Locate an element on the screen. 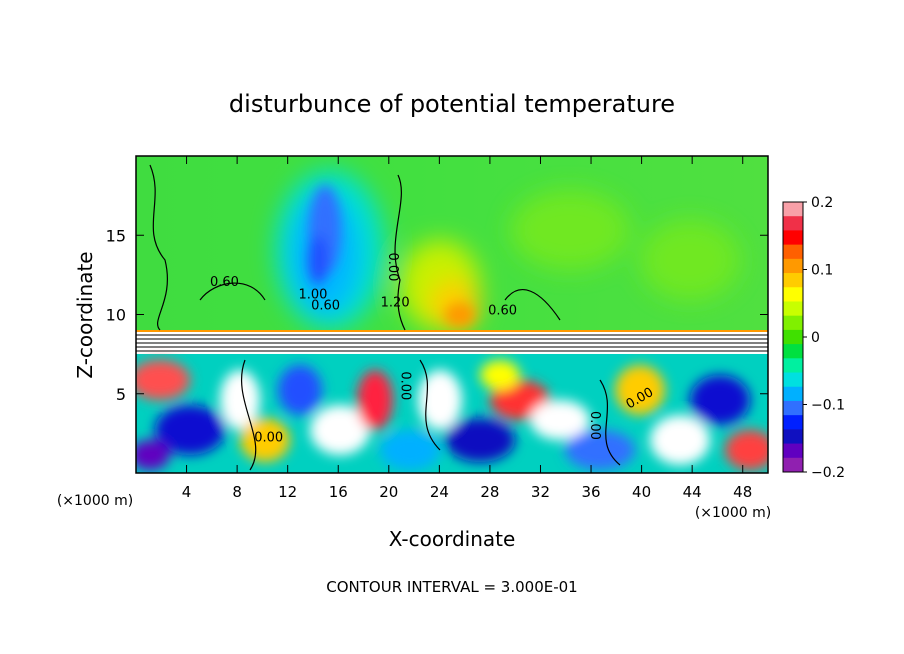  x-tick-label: 20 is located at coordinates (388, 492).